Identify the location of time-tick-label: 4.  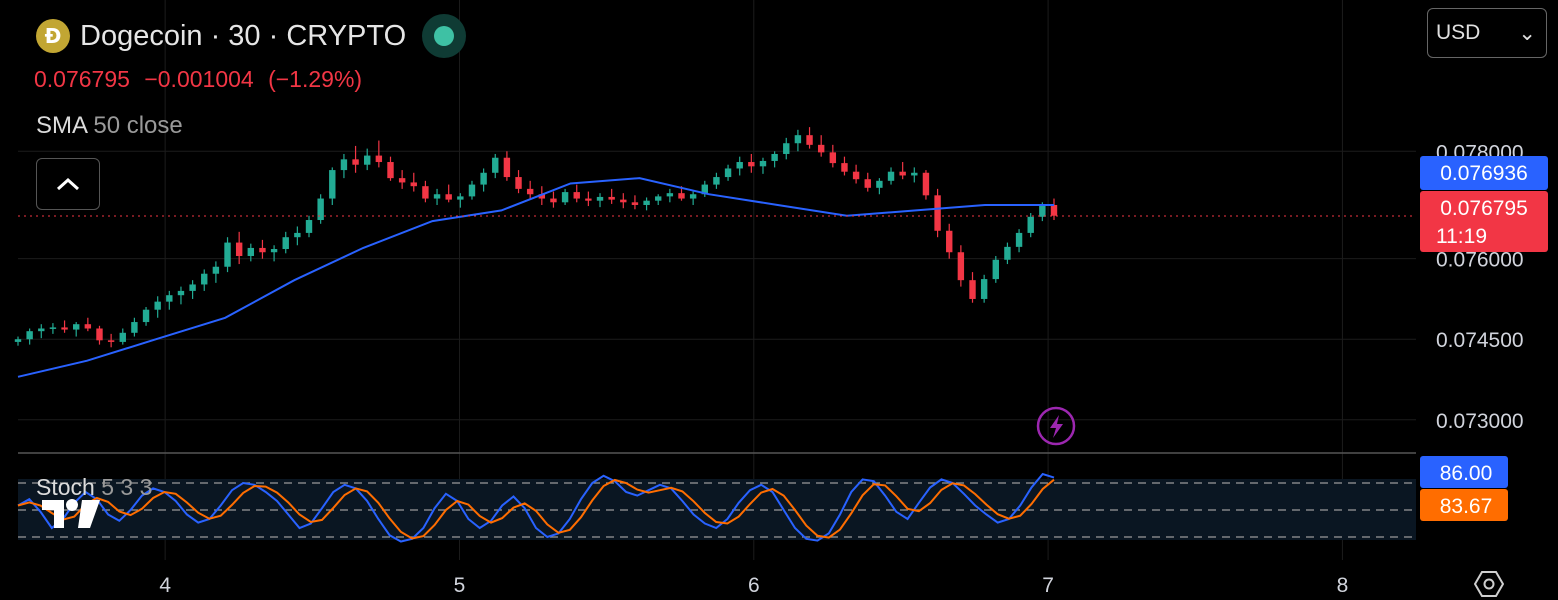
(165, 585).